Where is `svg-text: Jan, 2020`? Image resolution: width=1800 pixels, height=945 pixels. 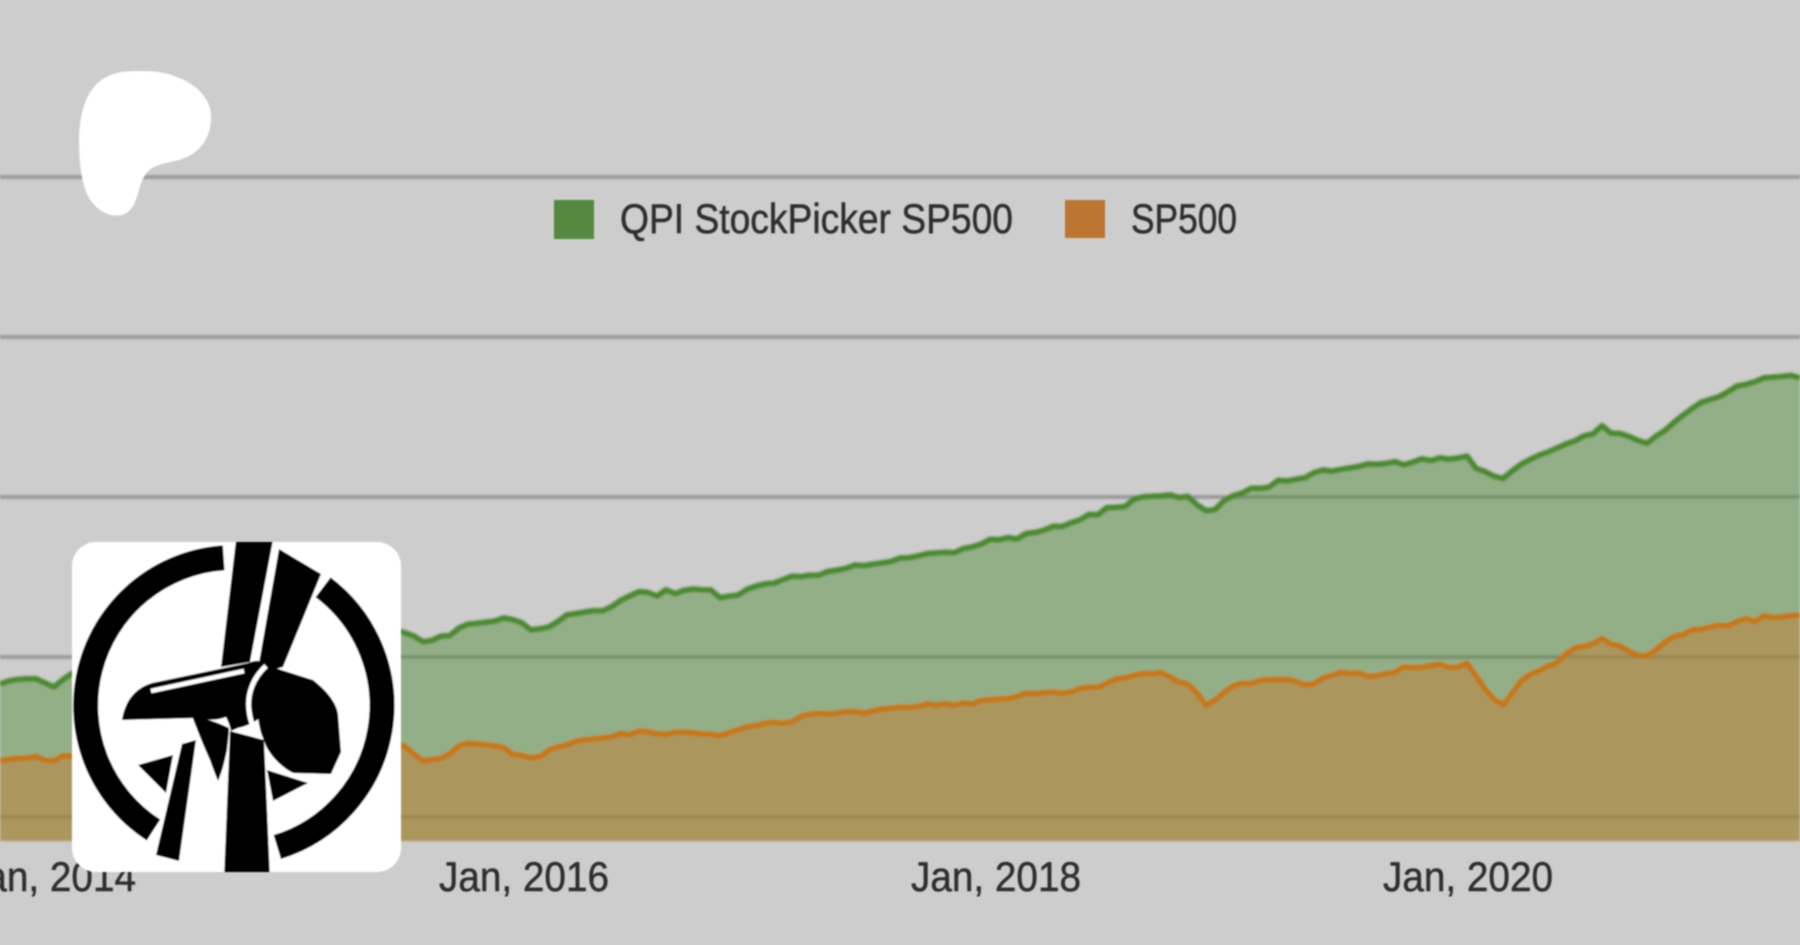 svg-text: Jan, 2020 is located at coordinates (1468, 876).